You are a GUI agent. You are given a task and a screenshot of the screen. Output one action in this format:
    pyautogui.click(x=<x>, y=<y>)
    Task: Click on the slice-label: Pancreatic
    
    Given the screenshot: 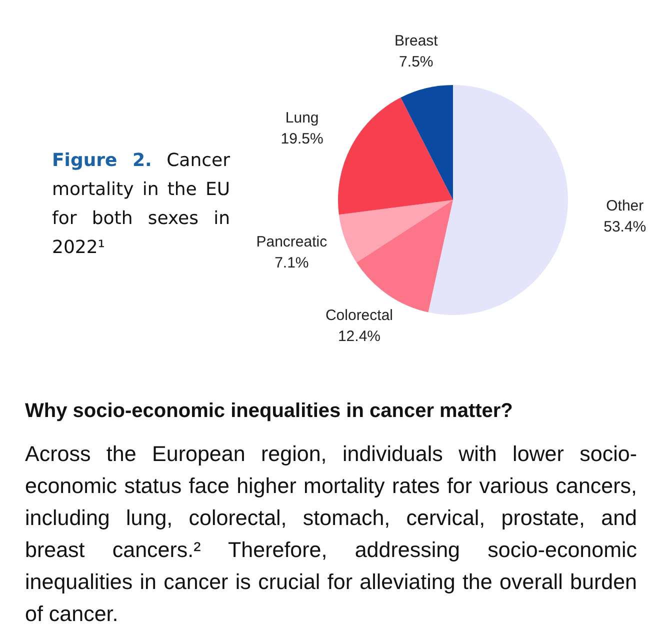 What is the action you would take?
    pyautogui.click(x=292, y=242)
    